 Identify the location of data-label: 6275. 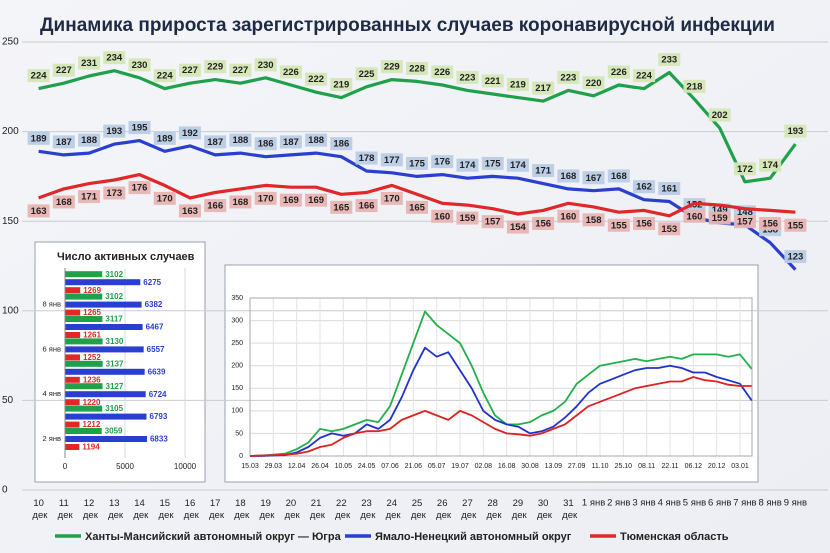
(152, 282).